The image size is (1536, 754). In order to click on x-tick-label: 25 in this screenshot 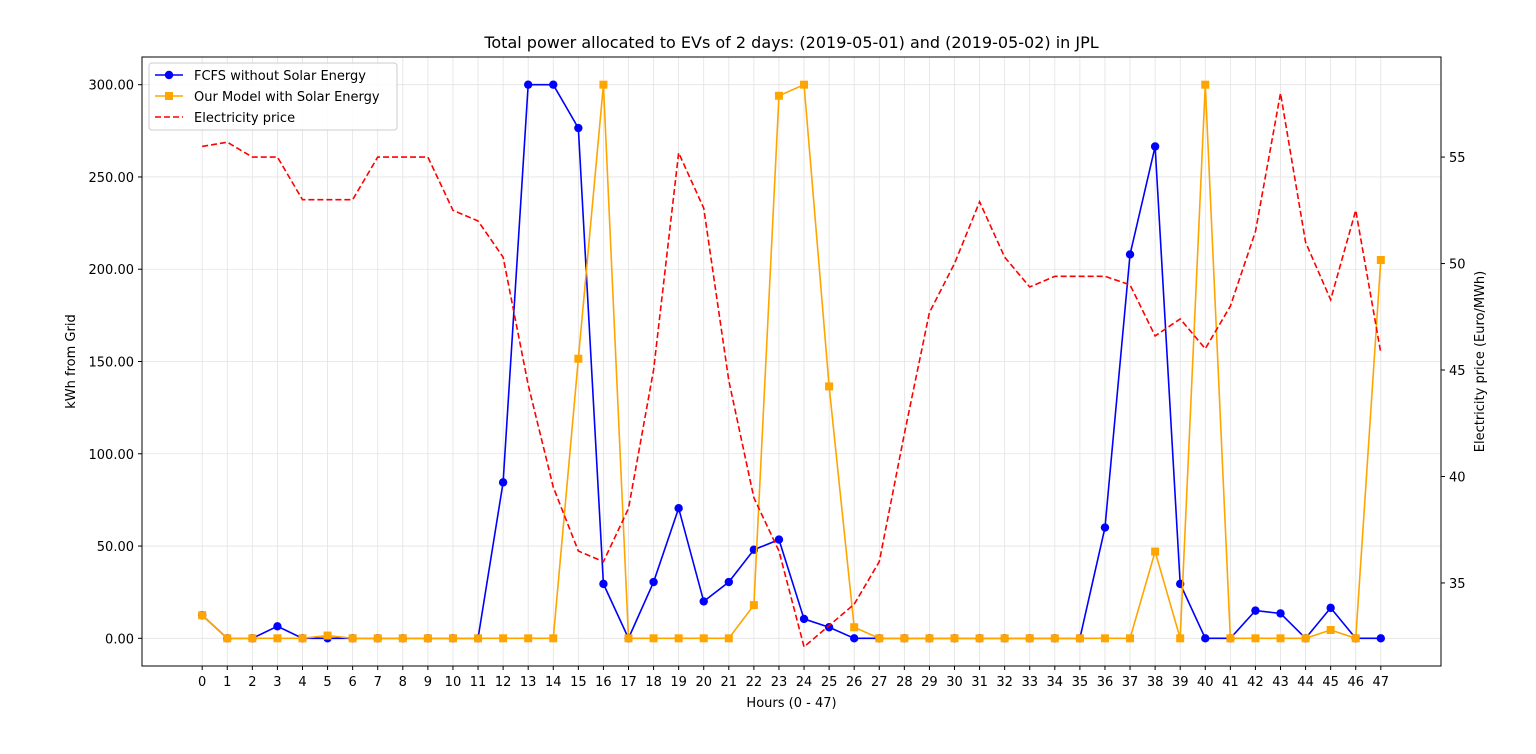, I will do `click(829, 682)`.